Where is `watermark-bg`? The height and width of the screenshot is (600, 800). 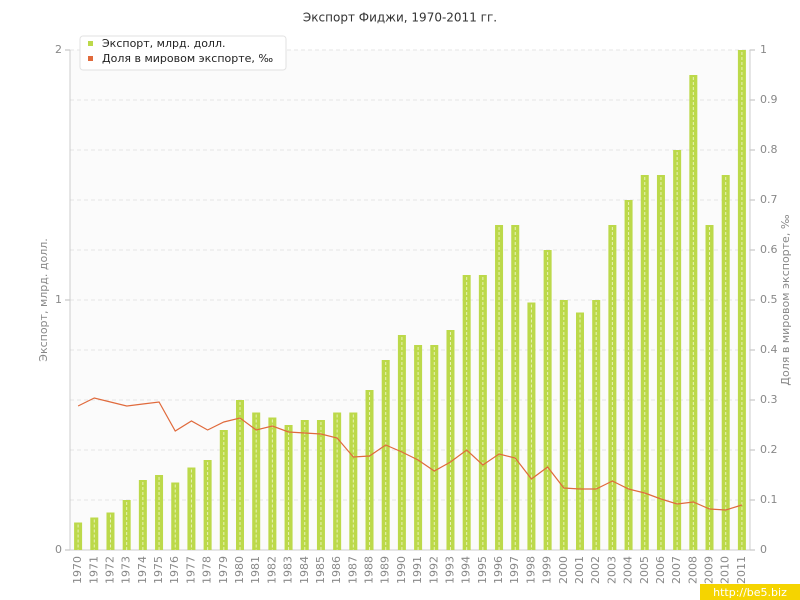
watermark-bg is located at coordinates (750, 592).